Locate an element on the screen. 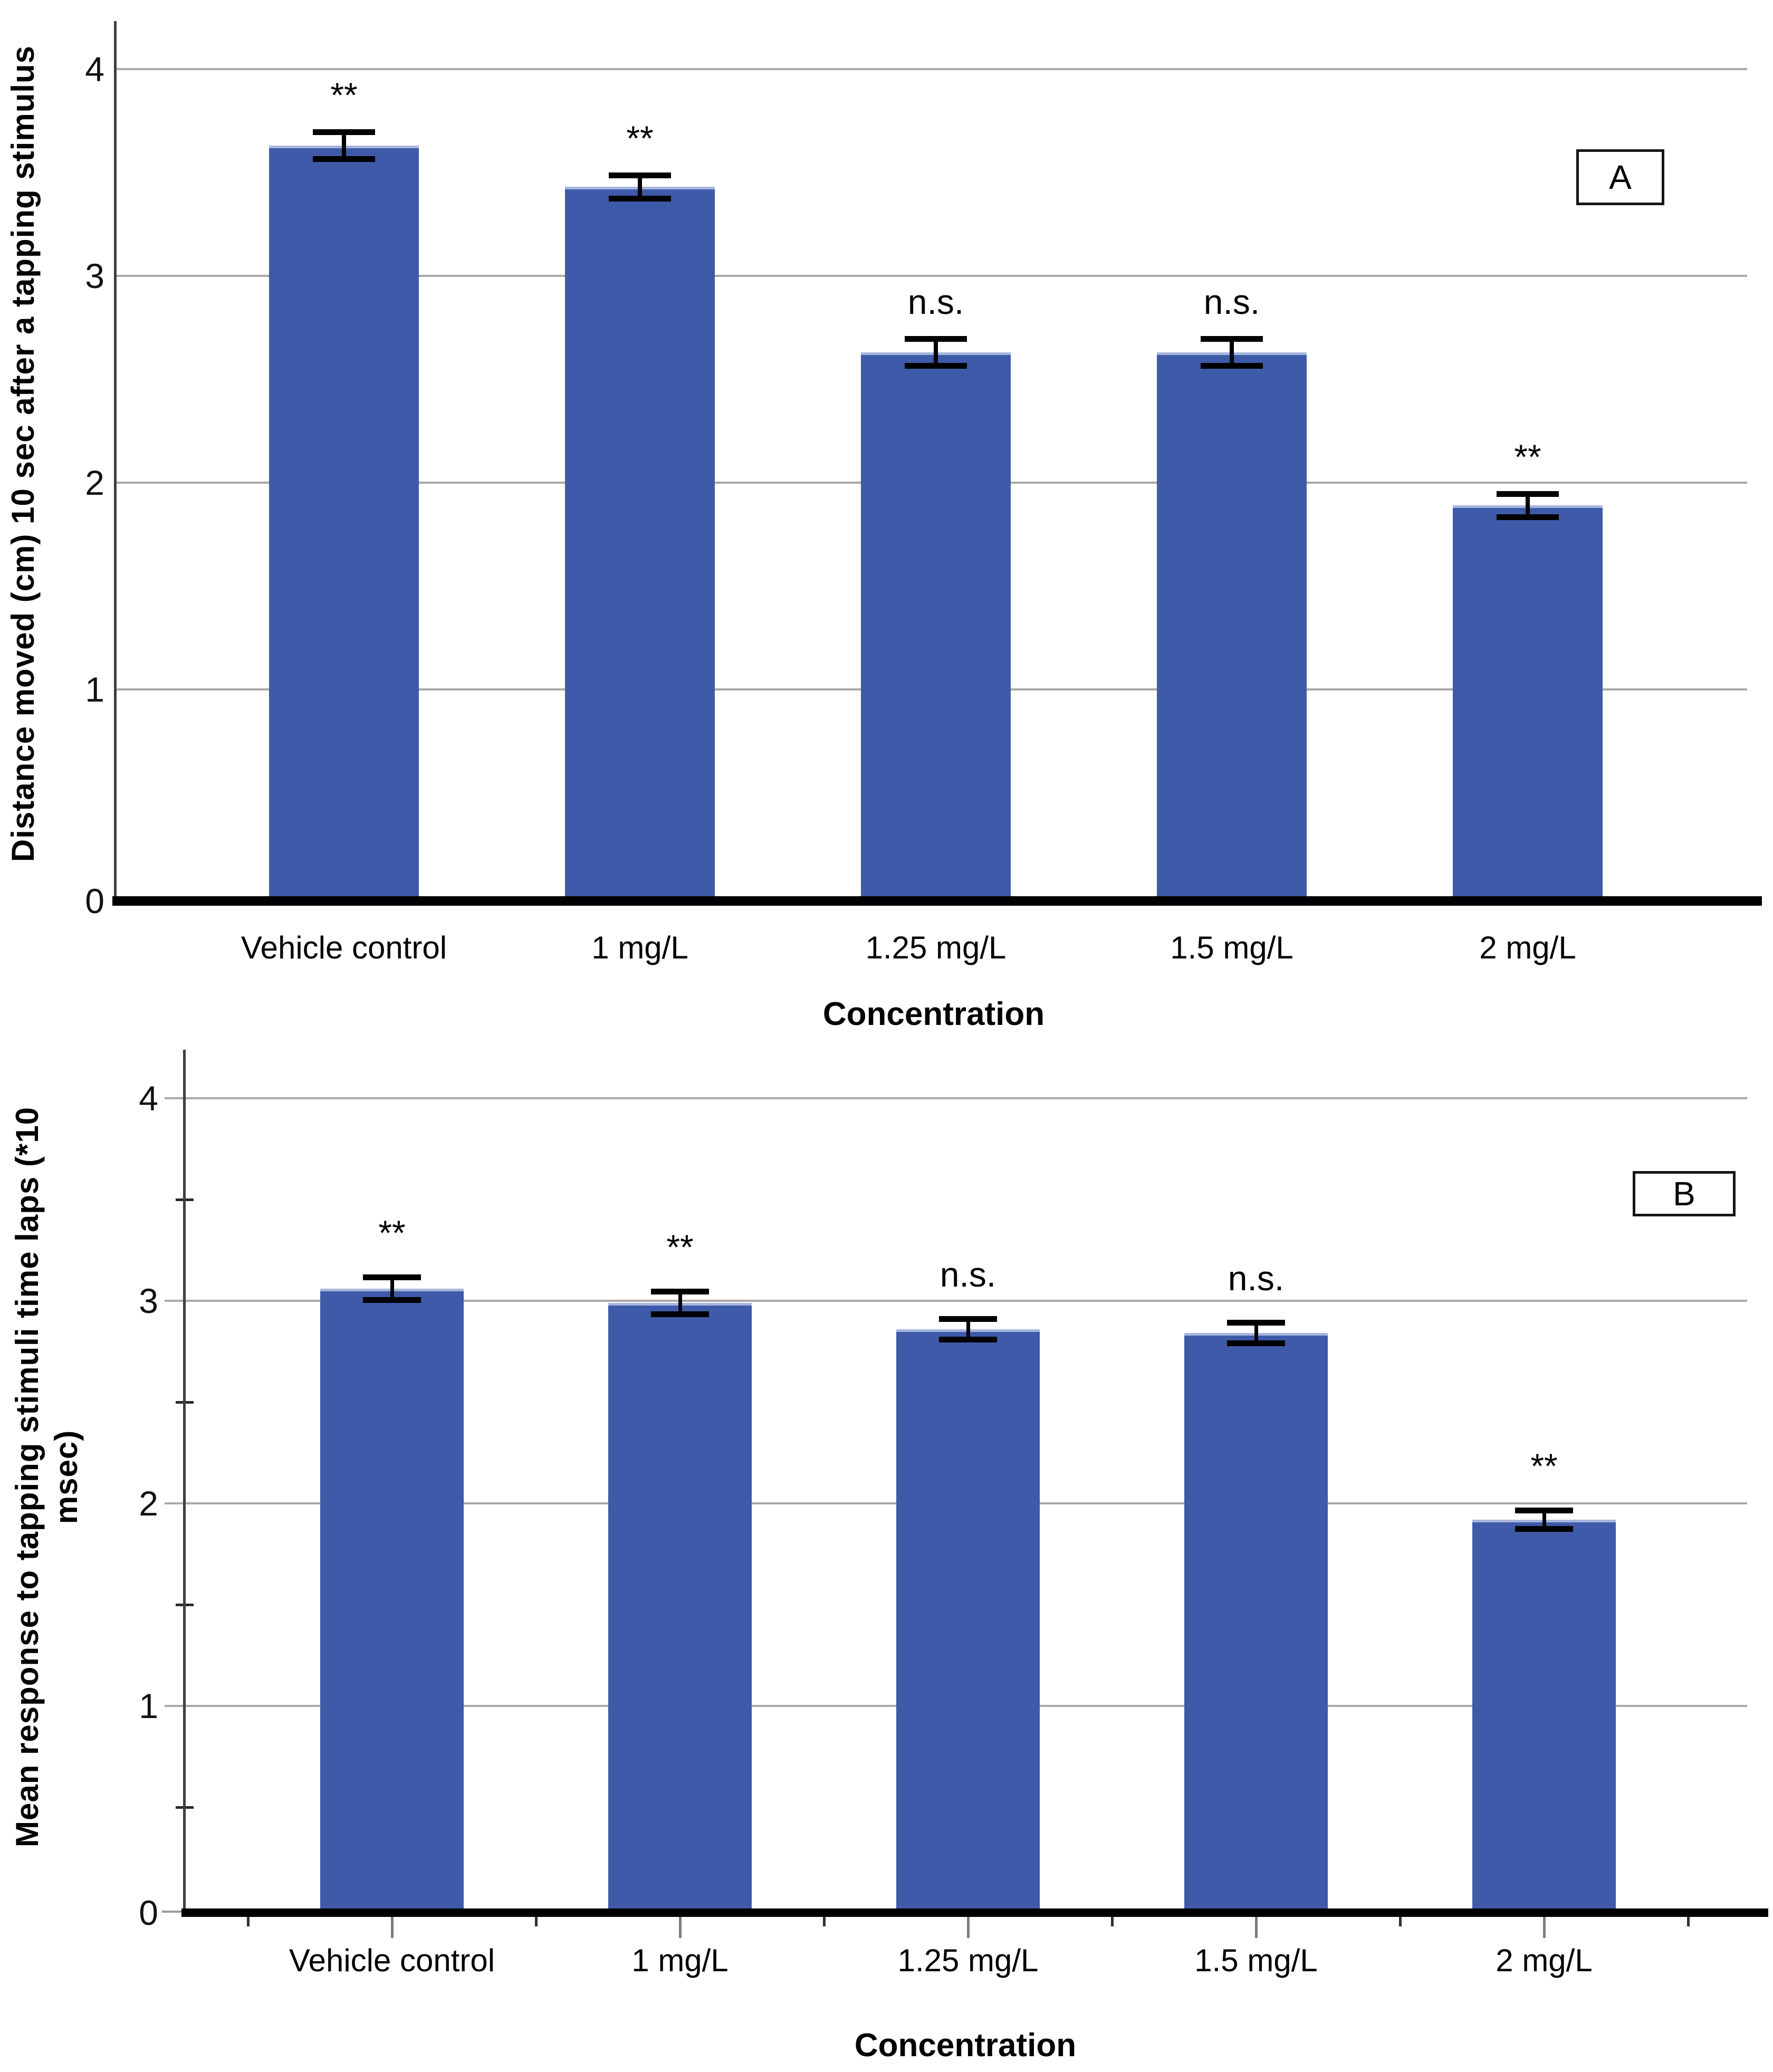 The image size is (1773, 2072). panel-letter-a: A is located at coordinates (1620, 177).